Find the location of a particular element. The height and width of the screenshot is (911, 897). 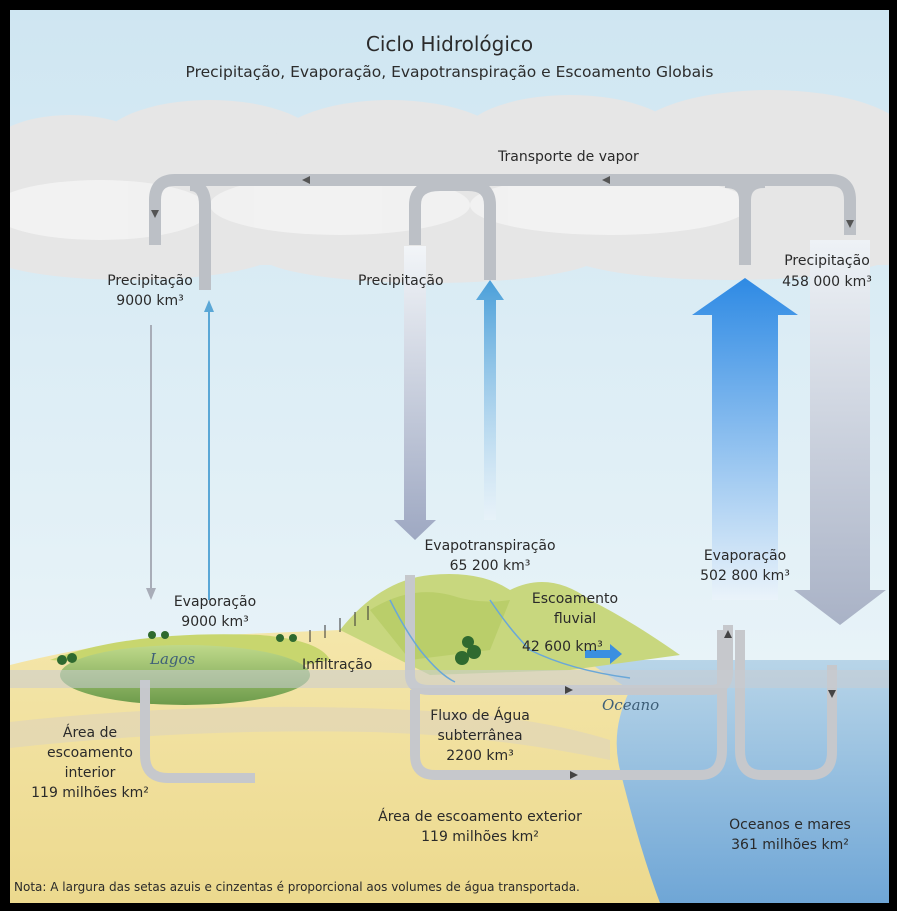

soil-band is located at coordinates (310, 733).